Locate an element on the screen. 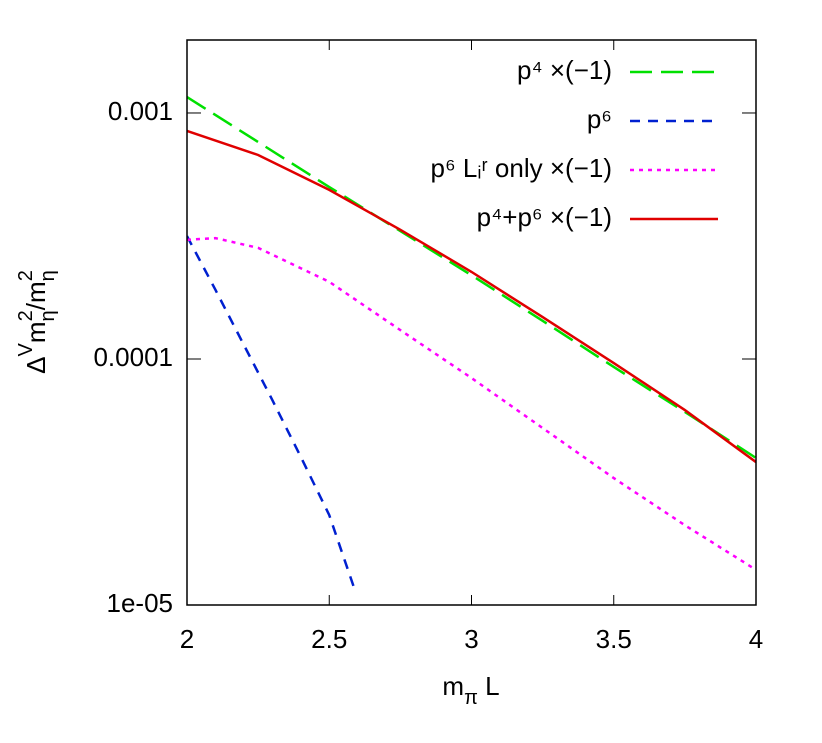 Image resolution: width=822 pixels, height=743 pixels. y-axis-label: ΔVmη2/mη2 is located at coordinates (37, 322).